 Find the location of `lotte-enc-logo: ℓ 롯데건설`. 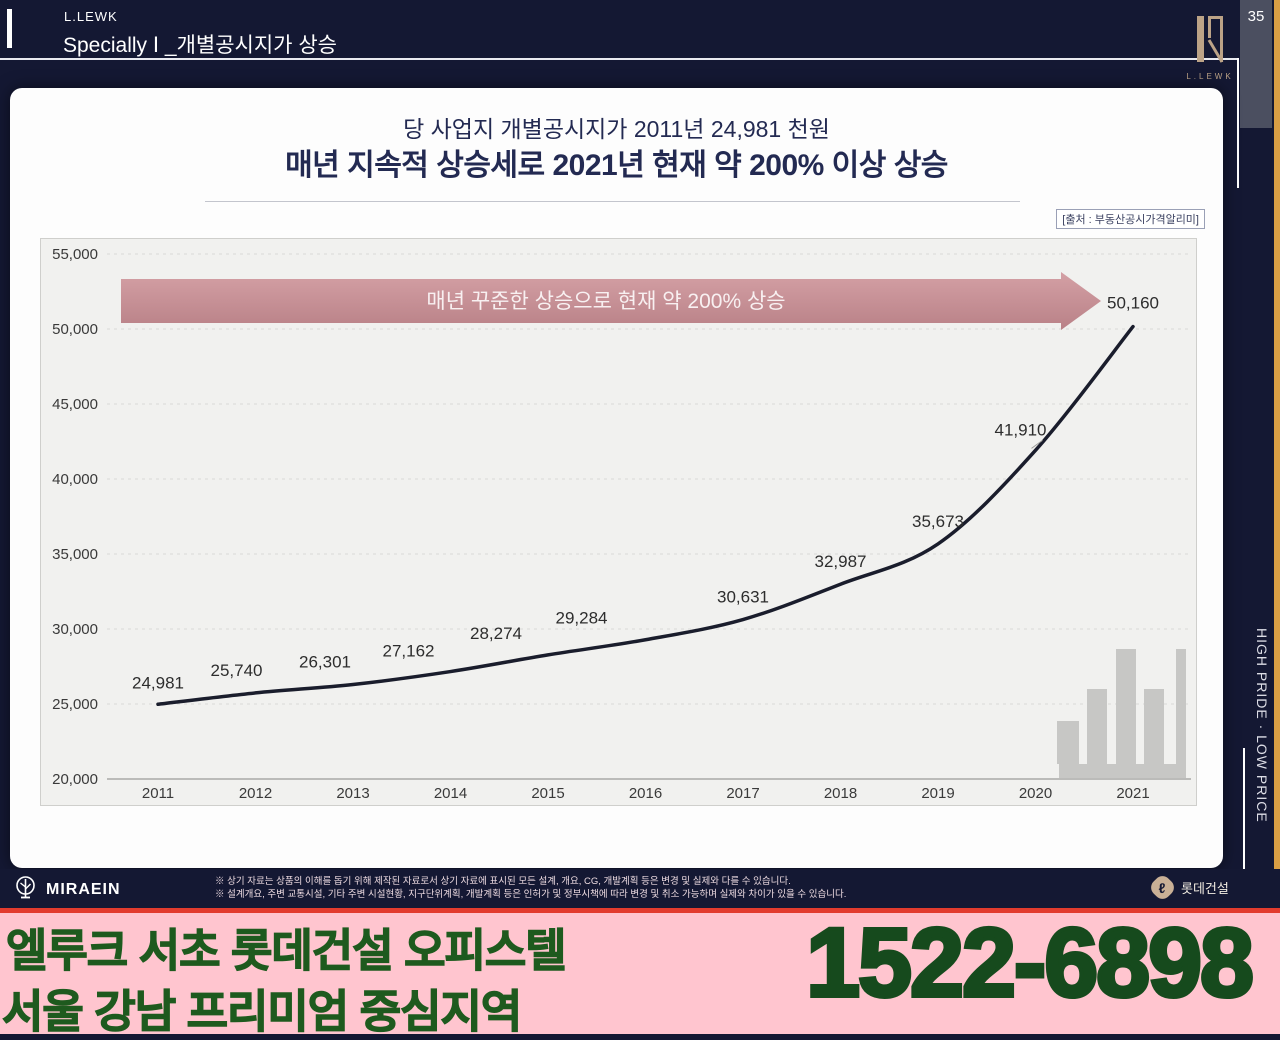

lotte-enc-logo: ℓ 롯데건설 is located at coordinates (1188, 887).